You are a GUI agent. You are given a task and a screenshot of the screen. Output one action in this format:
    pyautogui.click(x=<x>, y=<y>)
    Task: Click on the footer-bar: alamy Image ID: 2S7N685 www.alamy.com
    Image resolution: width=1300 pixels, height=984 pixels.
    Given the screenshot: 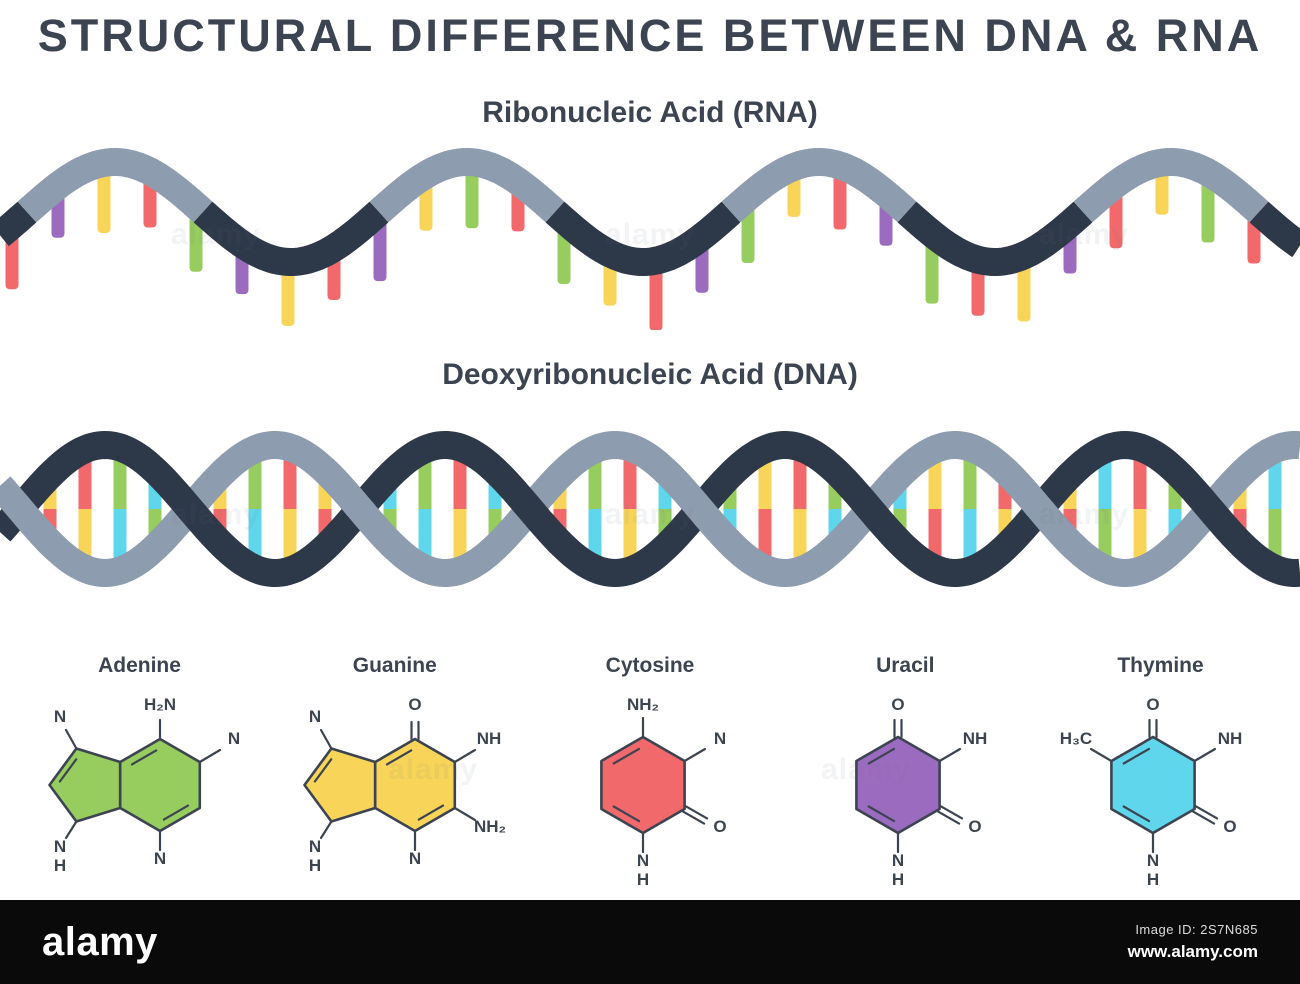 What is the action you would take?
    pyautogui.click(x=650, y=942)
    